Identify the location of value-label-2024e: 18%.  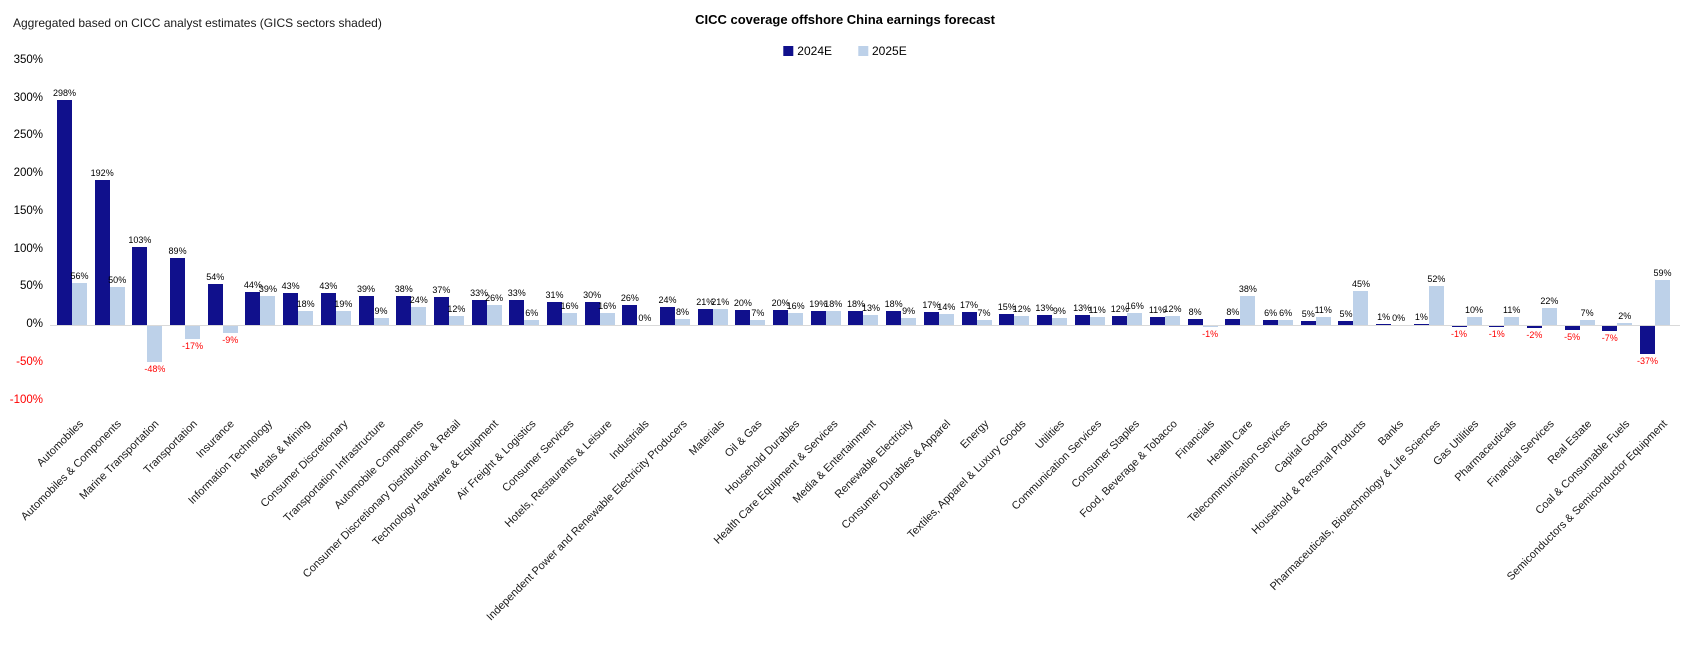
(855, 304).